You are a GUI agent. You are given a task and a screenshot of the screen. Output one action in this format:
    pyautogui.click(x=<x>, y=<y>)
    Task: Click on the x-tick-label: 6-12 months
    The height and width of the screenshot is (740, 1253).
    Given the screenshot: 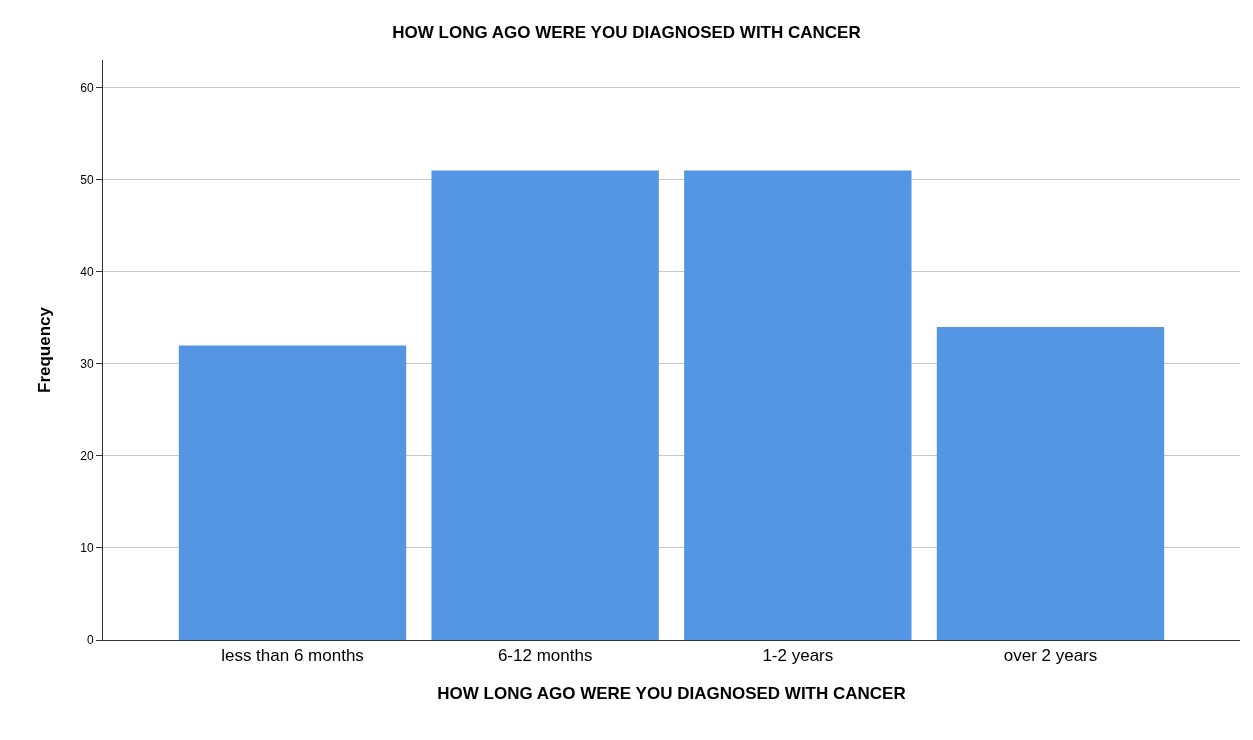 What is the action you would take?
    pyautogui.click(x=545, y=656)
    